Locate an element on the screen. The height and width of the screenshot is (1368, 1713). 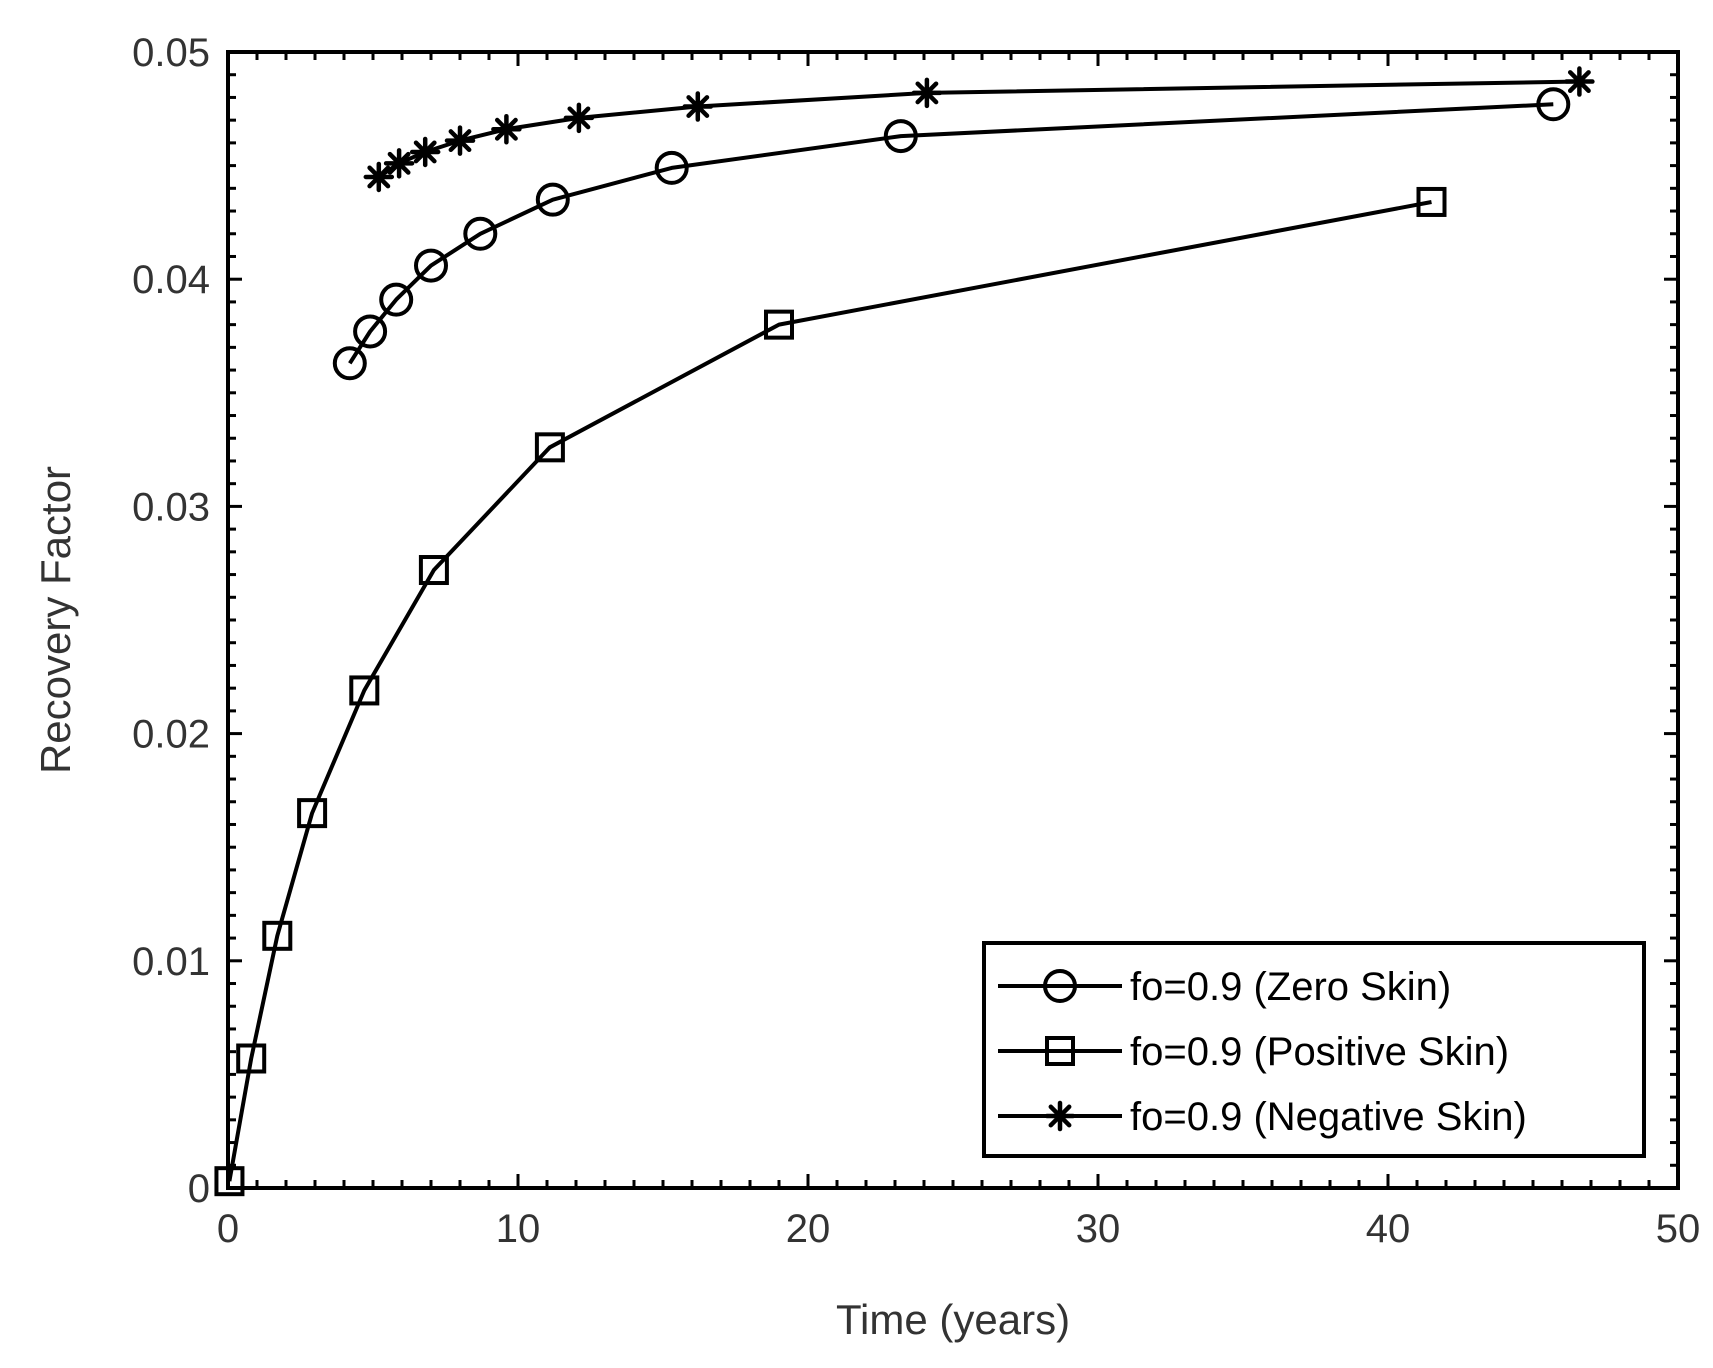
legend-label: fo=0.9 (Zero Skin) is located at coordinates (1290, 987).